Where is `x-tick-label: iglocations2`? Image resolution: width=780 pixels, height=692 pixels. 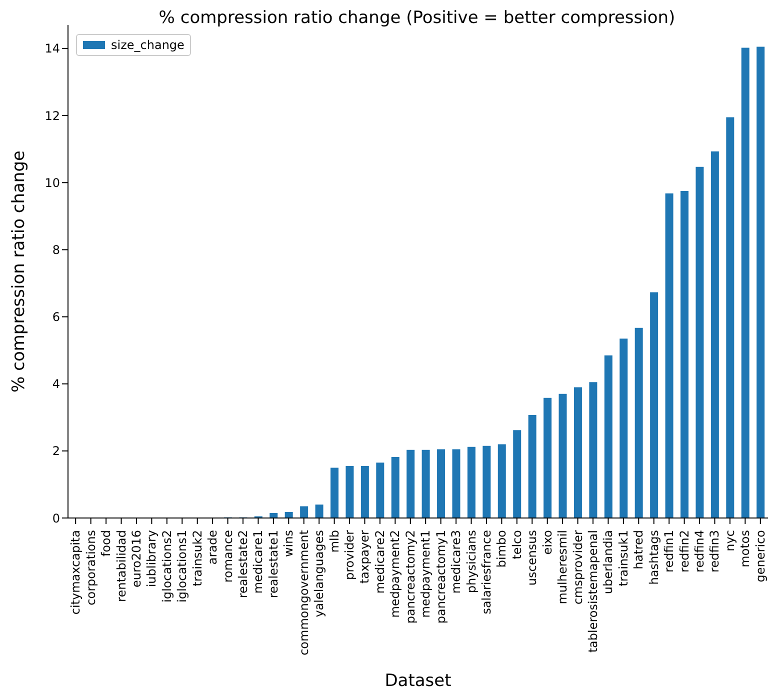
x-tick-label: iglocations2 is located at coordinates (167, 566).